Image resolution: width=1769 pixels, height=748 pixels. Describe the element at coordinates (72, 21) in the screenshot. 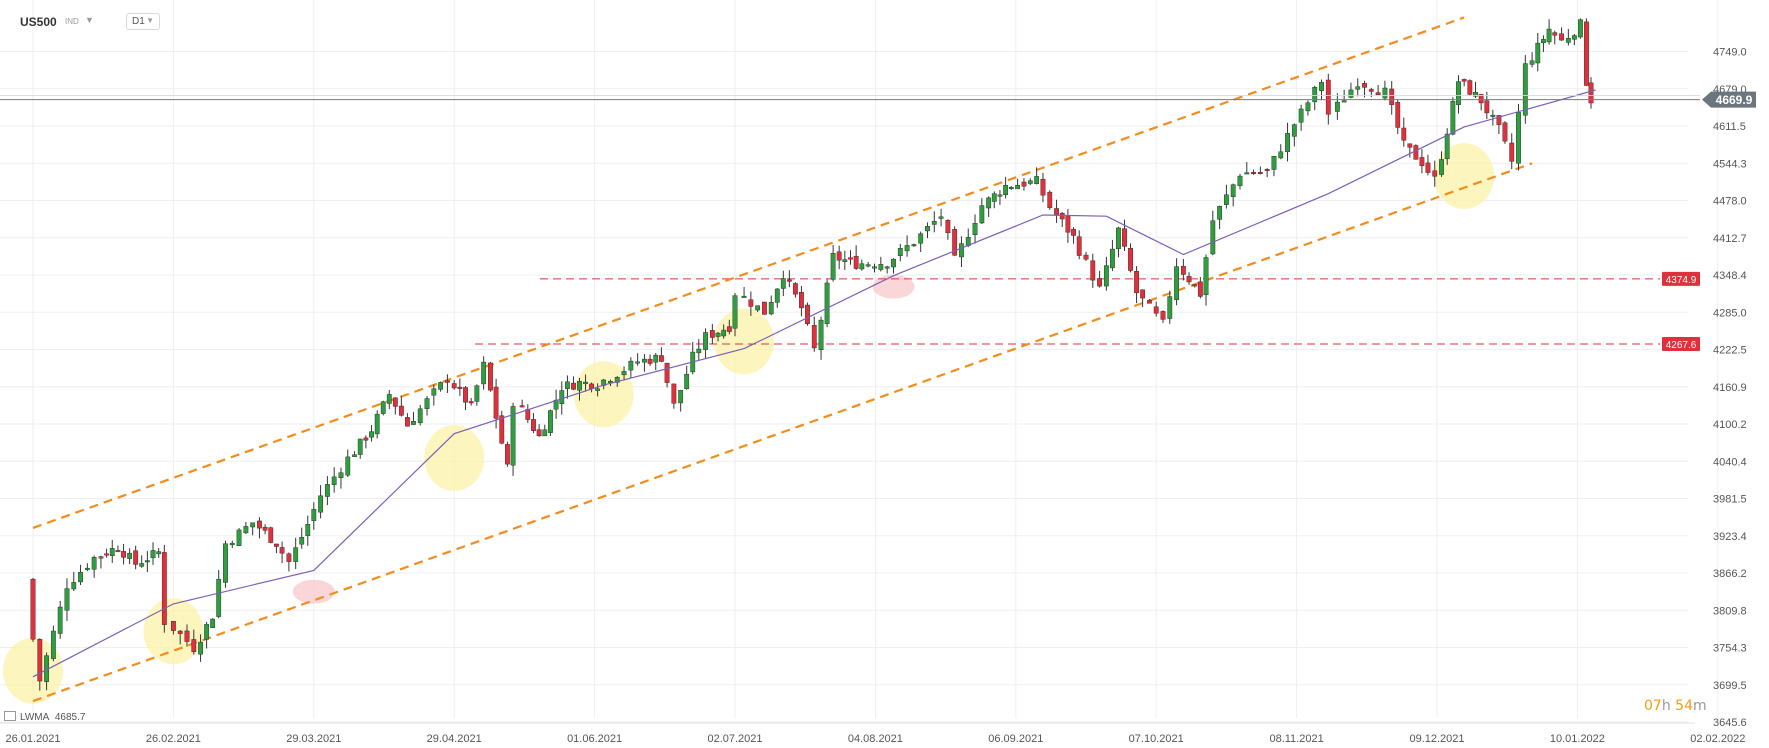

I see `market-label: IND` at that location.